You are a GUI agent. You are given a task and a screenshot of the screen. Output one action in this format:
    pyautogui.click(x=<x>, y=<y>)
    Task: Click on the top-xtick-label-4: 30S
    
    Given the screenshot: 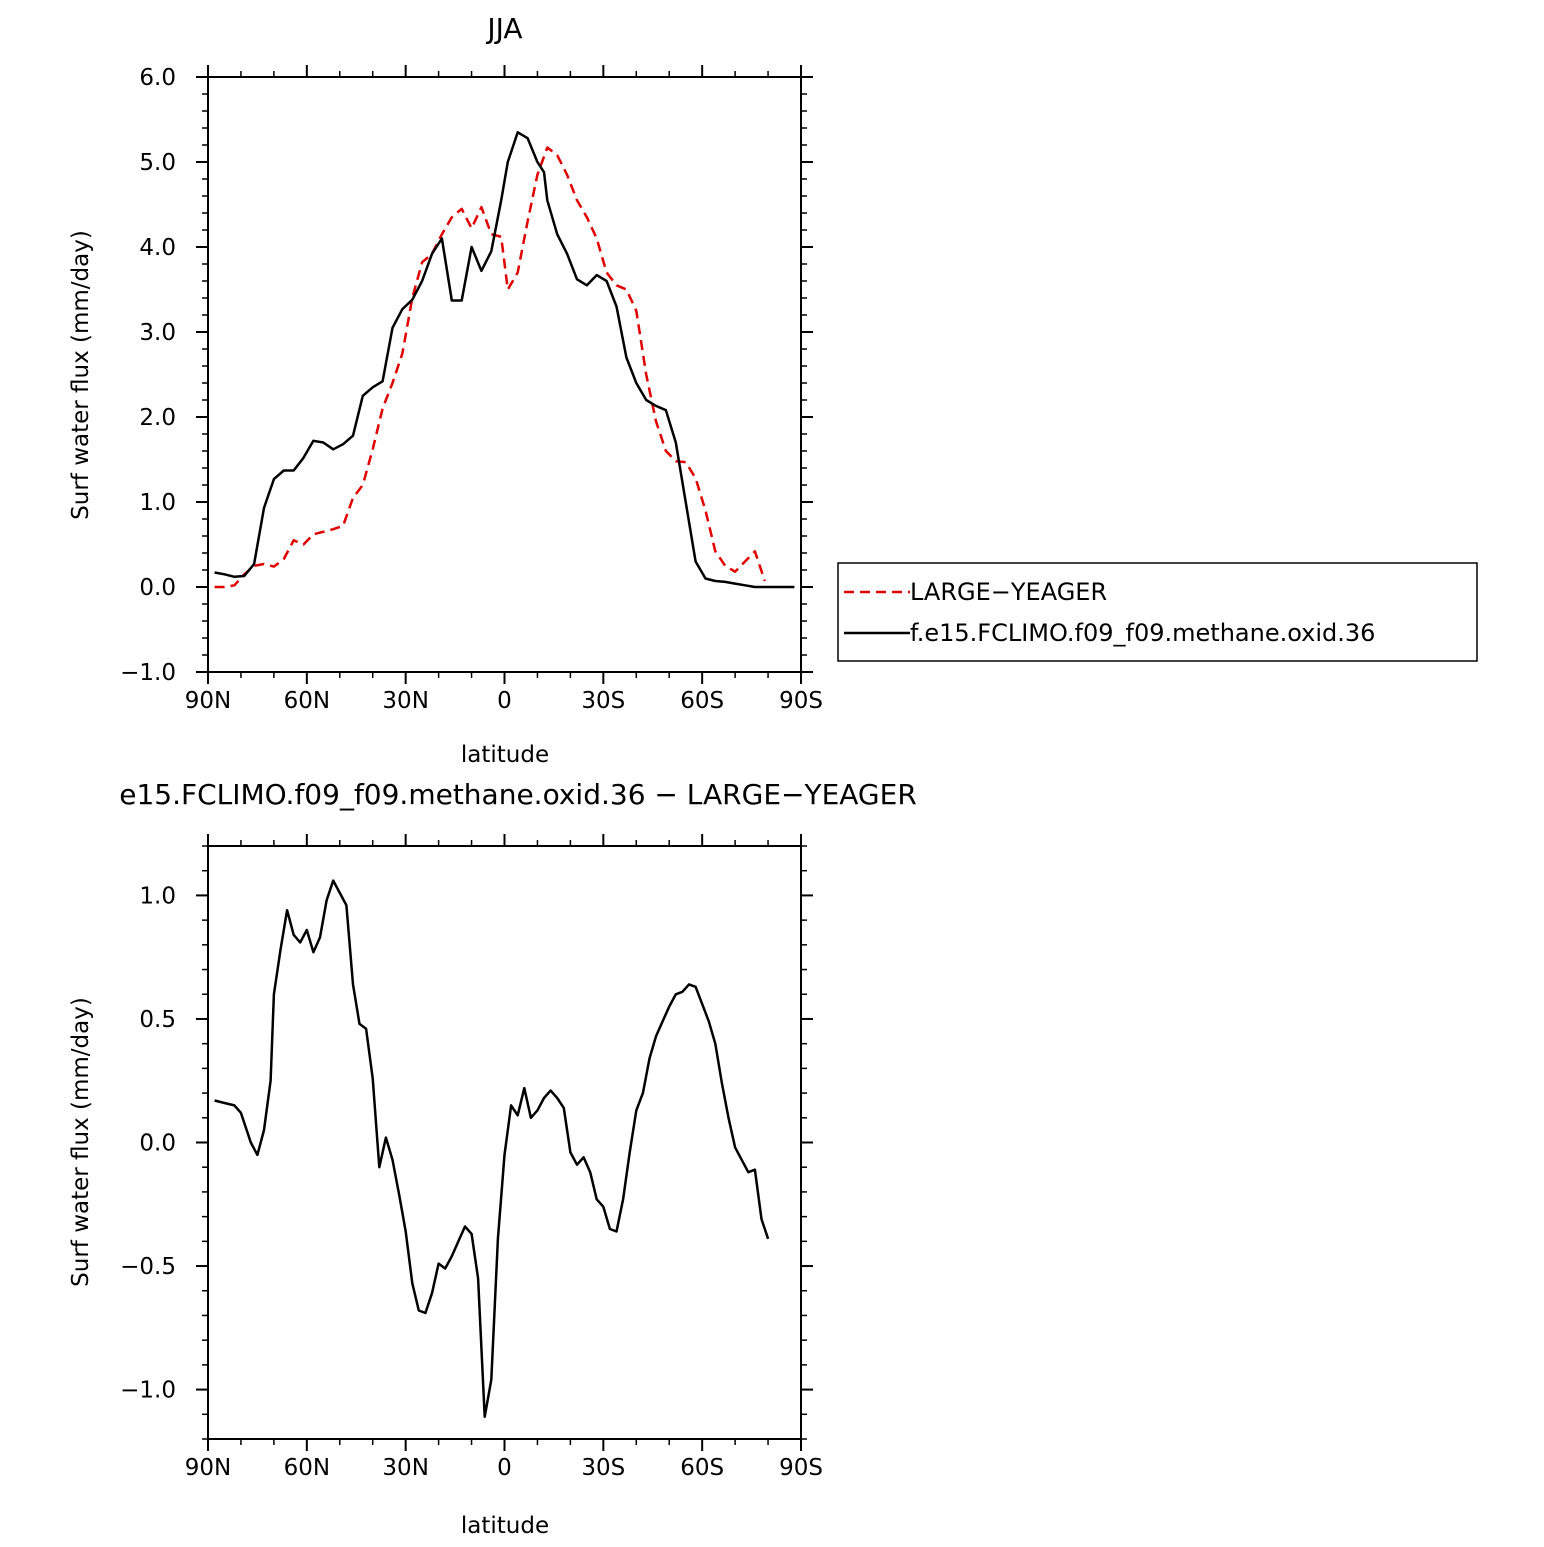 What is the action you would take?
    pyautogui.click(x=603, y=701)
    